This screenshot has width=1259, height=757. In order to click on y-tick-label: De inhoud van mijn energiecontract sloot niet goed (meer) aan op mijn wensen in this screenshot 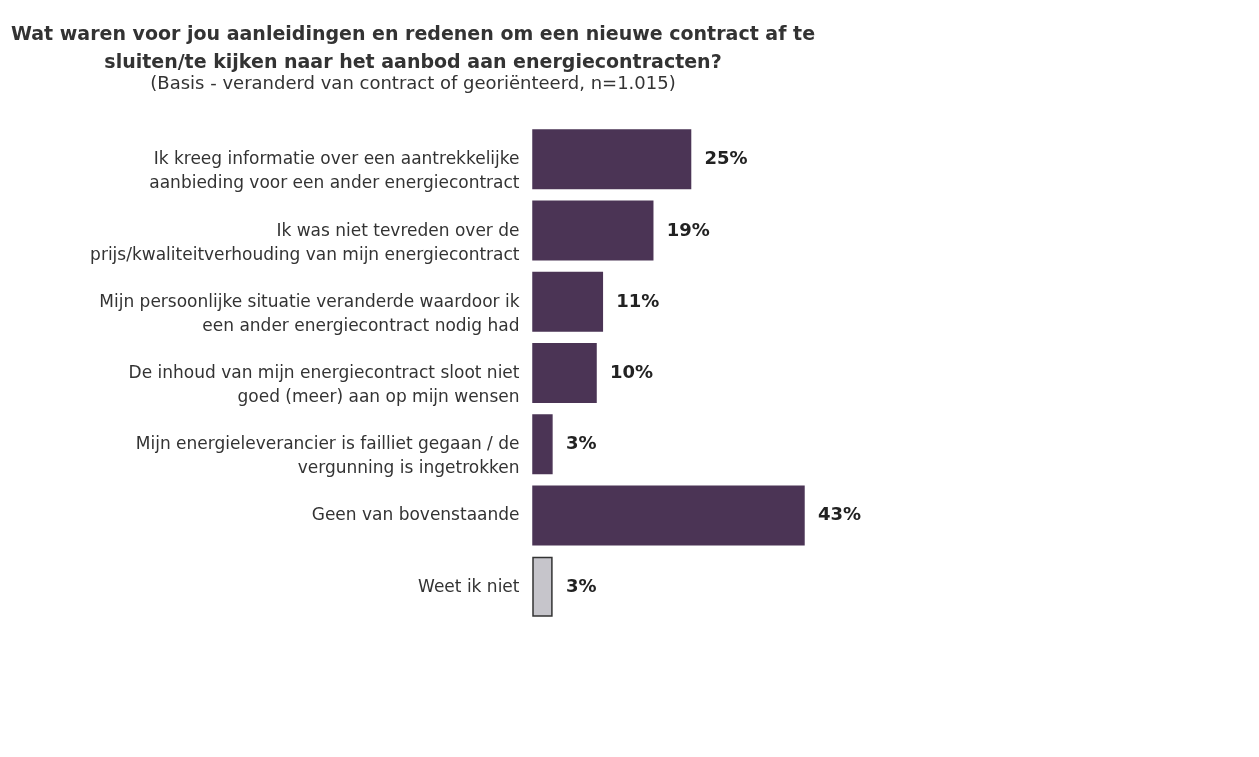, I will do `click(324, 384)`.